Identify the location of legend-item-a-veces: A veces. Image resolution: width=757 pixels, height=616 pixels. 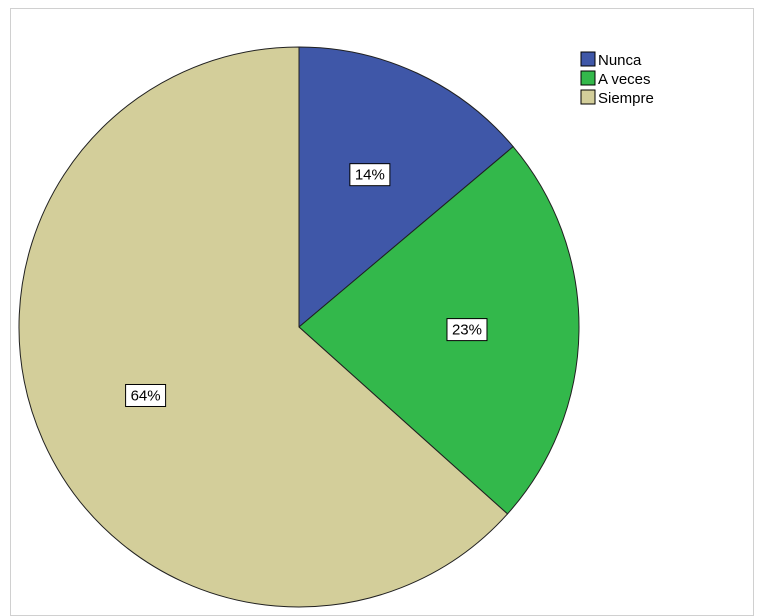
(615, 79).